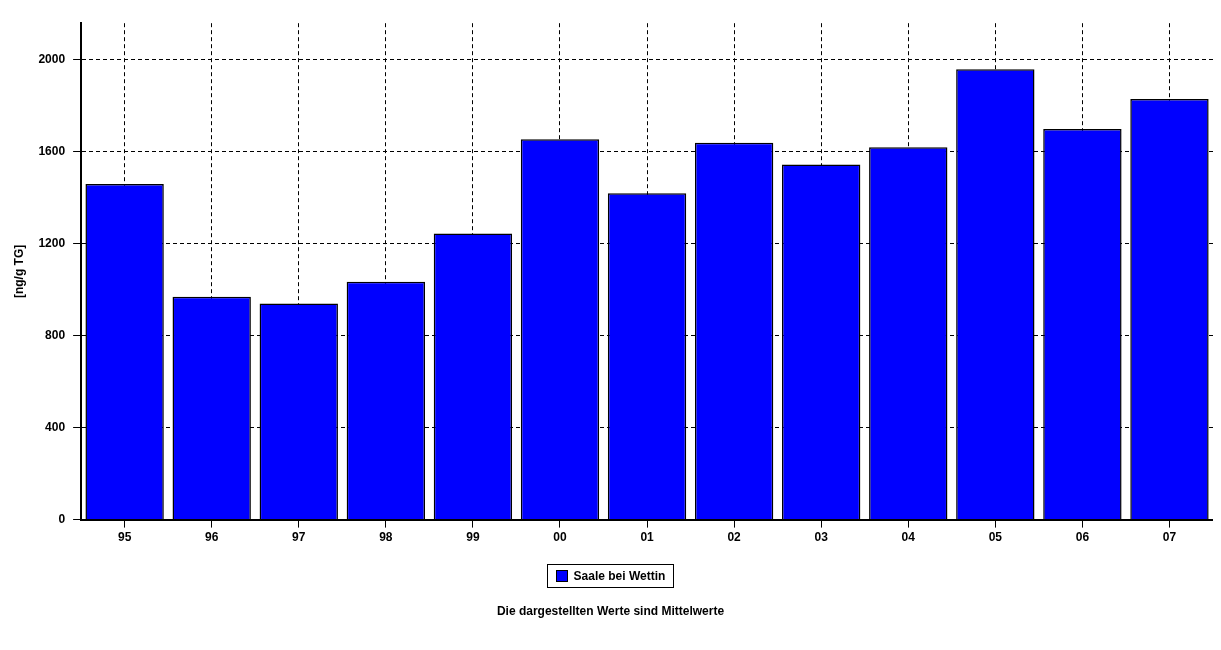 The height and width of the screenshot is (650, 1221). I want to click on x-tick-label: 02, so click(734, 537).